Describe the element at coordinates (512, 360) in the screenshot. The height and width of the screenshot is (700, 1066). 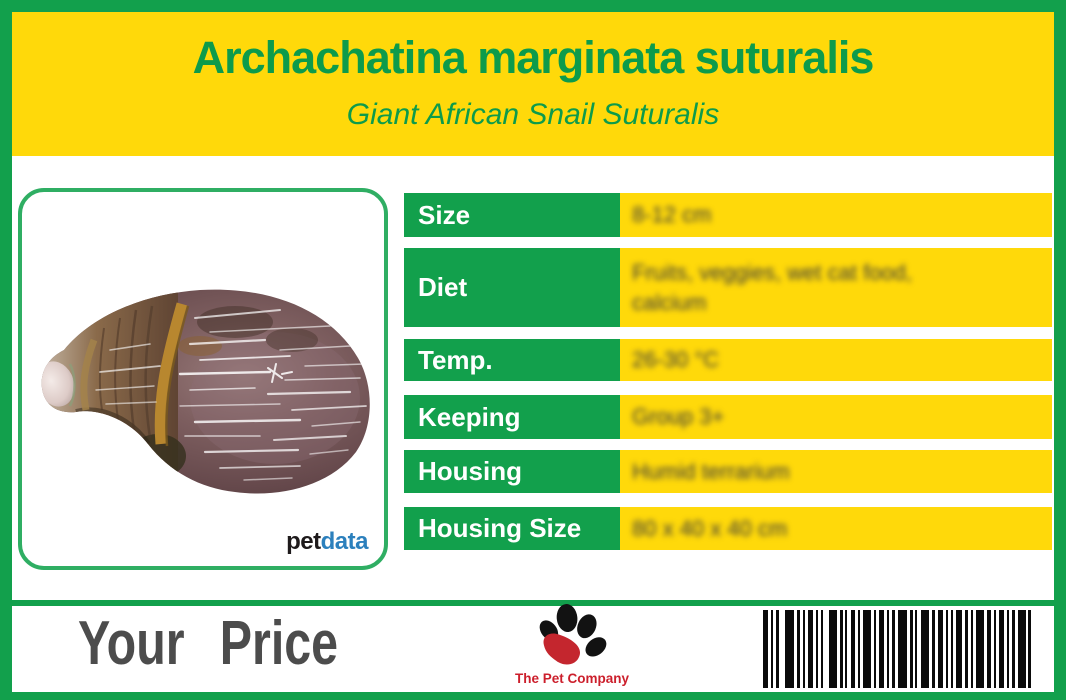
I see `spec-label: Temp.` at that location.